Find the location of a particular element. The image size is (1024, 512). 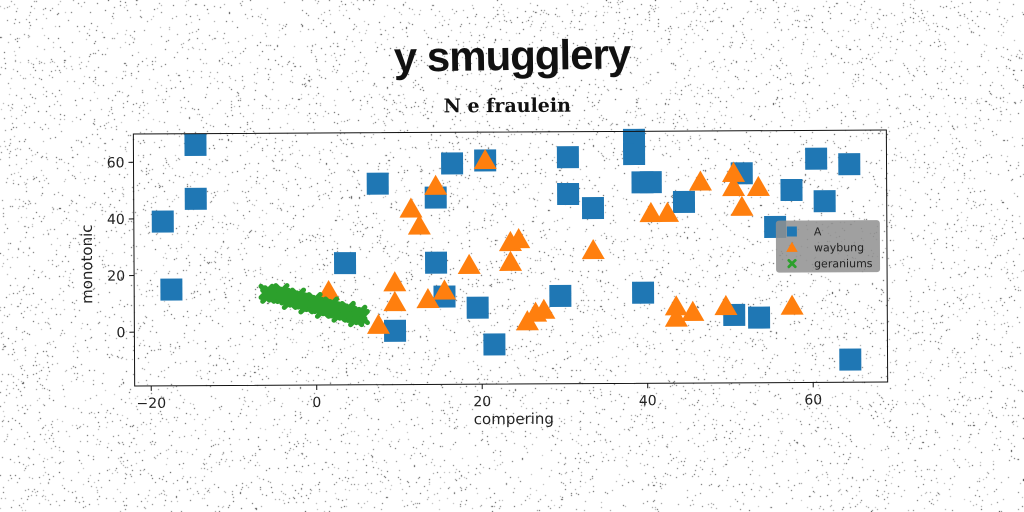

legend-label: waybung is located at coordinates (839, 247).